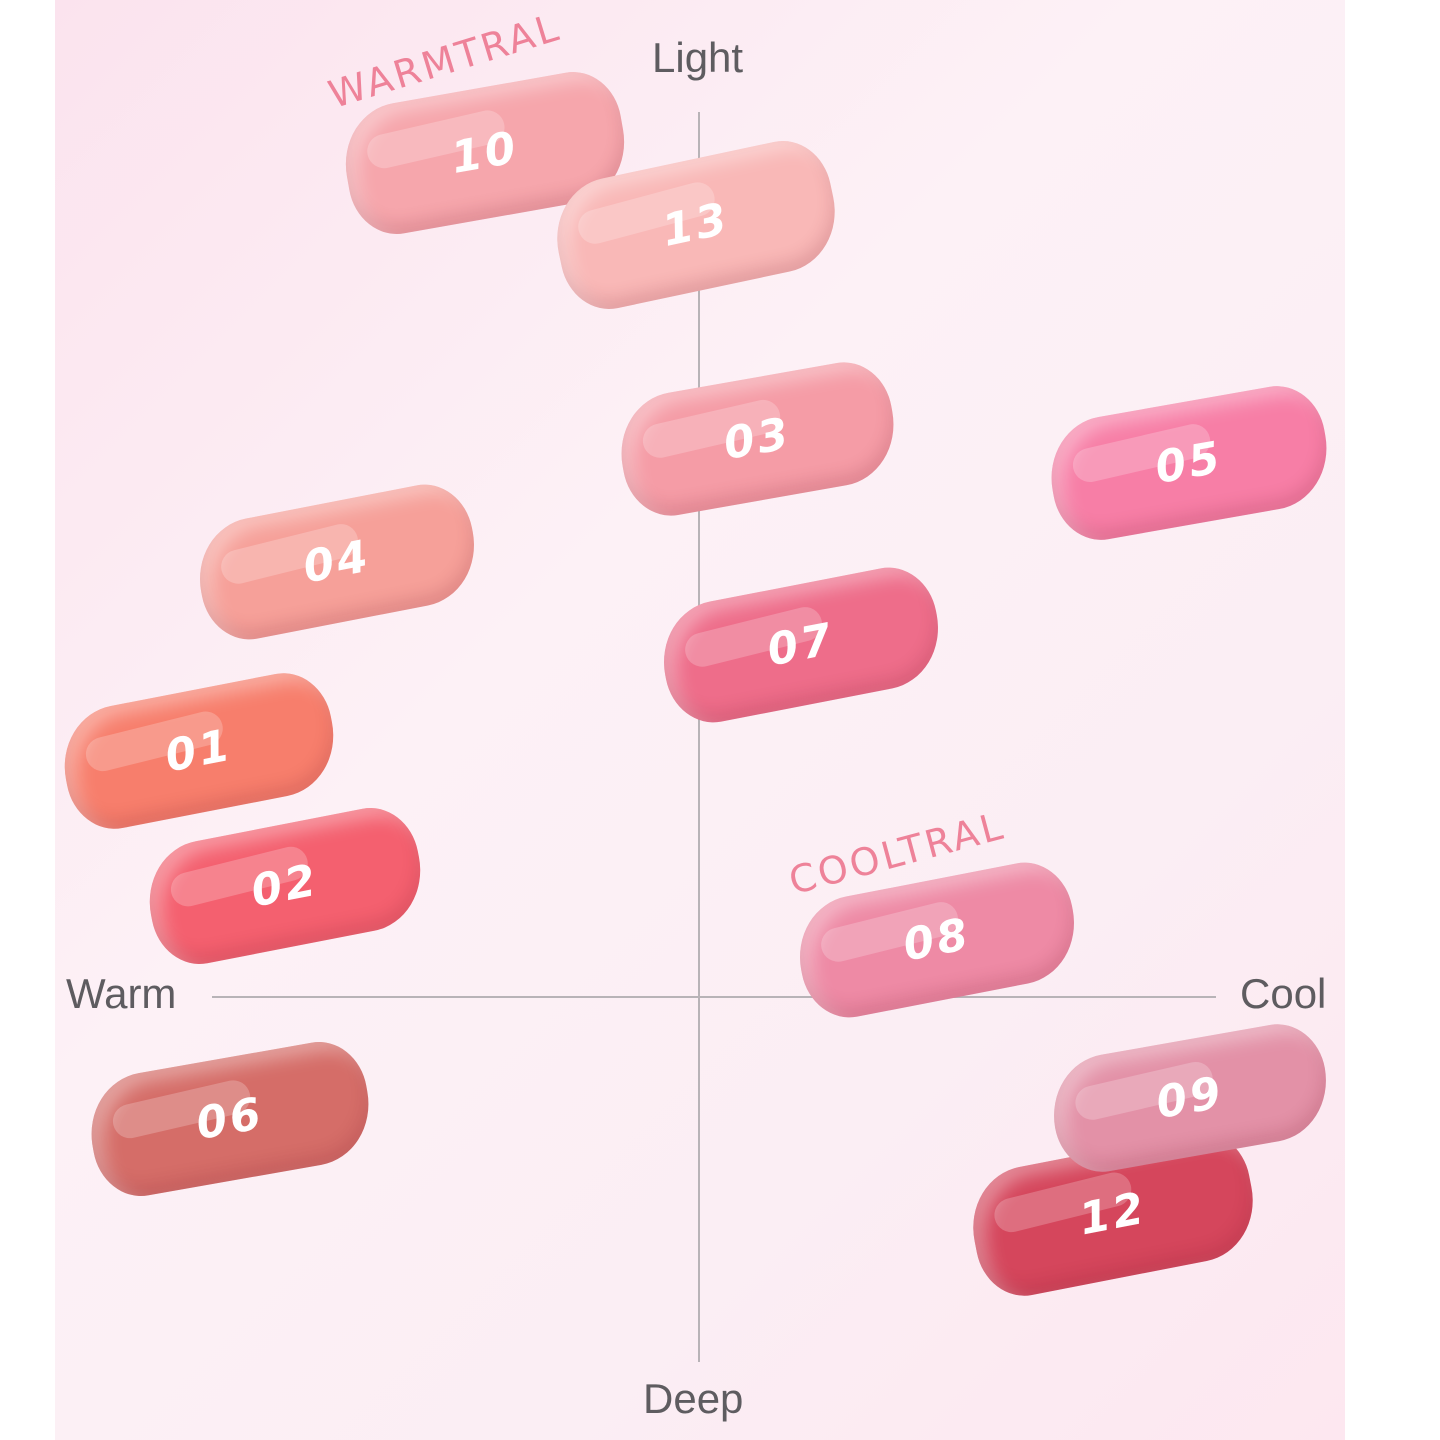 This screenshot has width=1440, height=1440. Describe the element at coordinates (1283, 993) in the screenshot. I see `axis-label-cool: Cool` at that location.